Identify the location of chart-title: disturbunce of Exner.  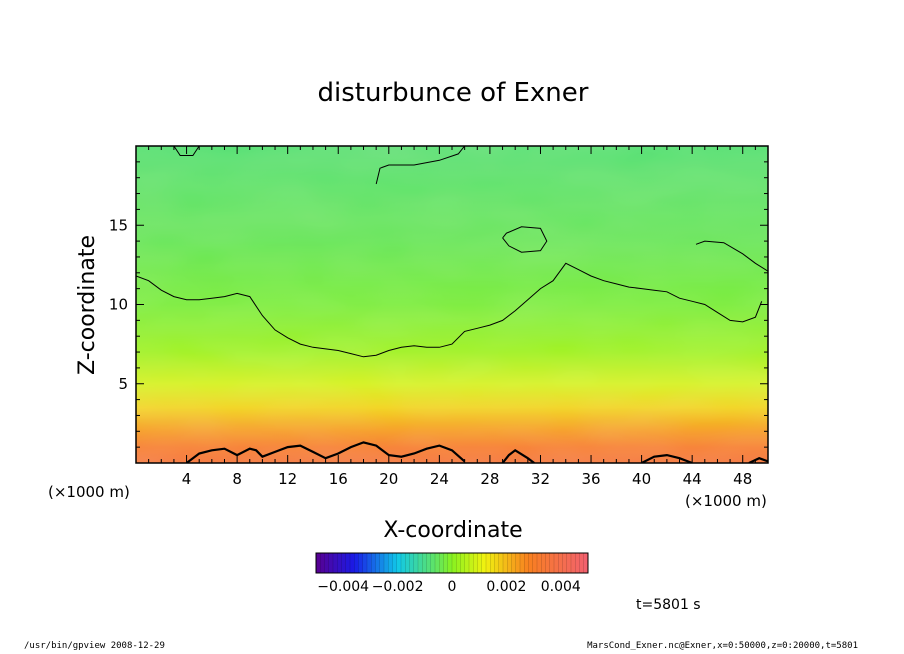
(453, 93).